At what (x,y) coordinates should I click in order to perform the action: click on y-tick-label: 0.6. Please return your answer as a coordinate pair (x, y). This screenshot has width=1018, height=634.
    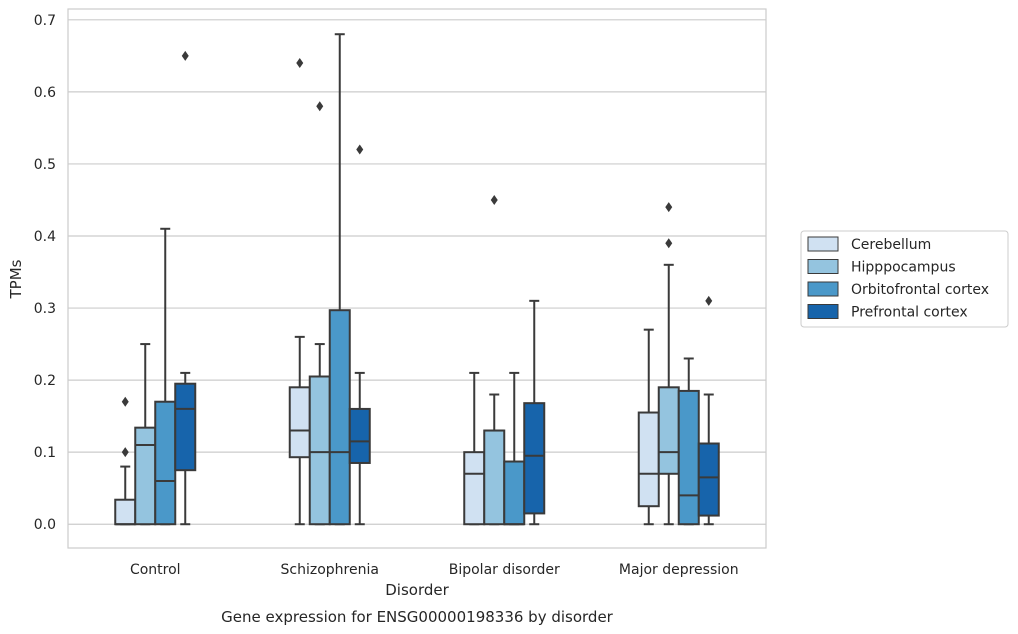
    Looking at the image, I should click on (45, 93).